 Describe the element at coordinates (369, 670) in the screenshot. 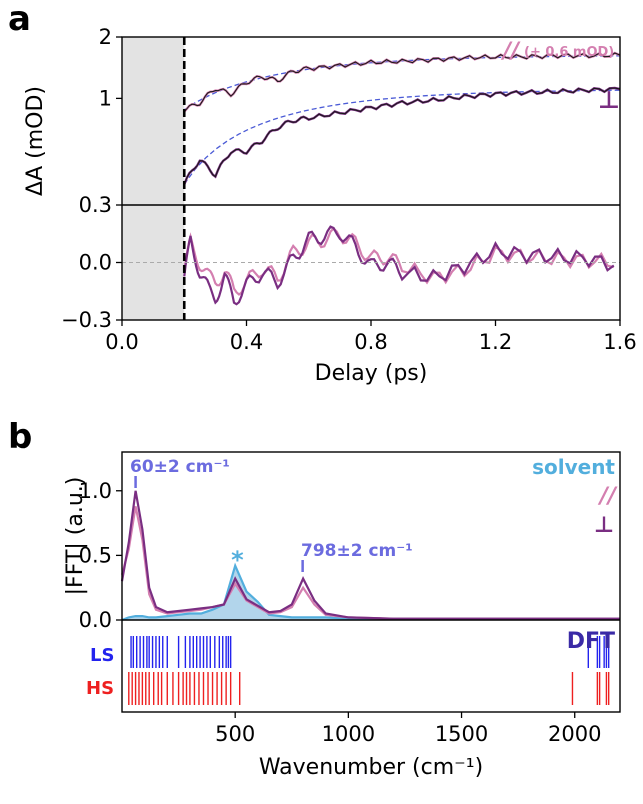

I see `dft-sticks` at that location.